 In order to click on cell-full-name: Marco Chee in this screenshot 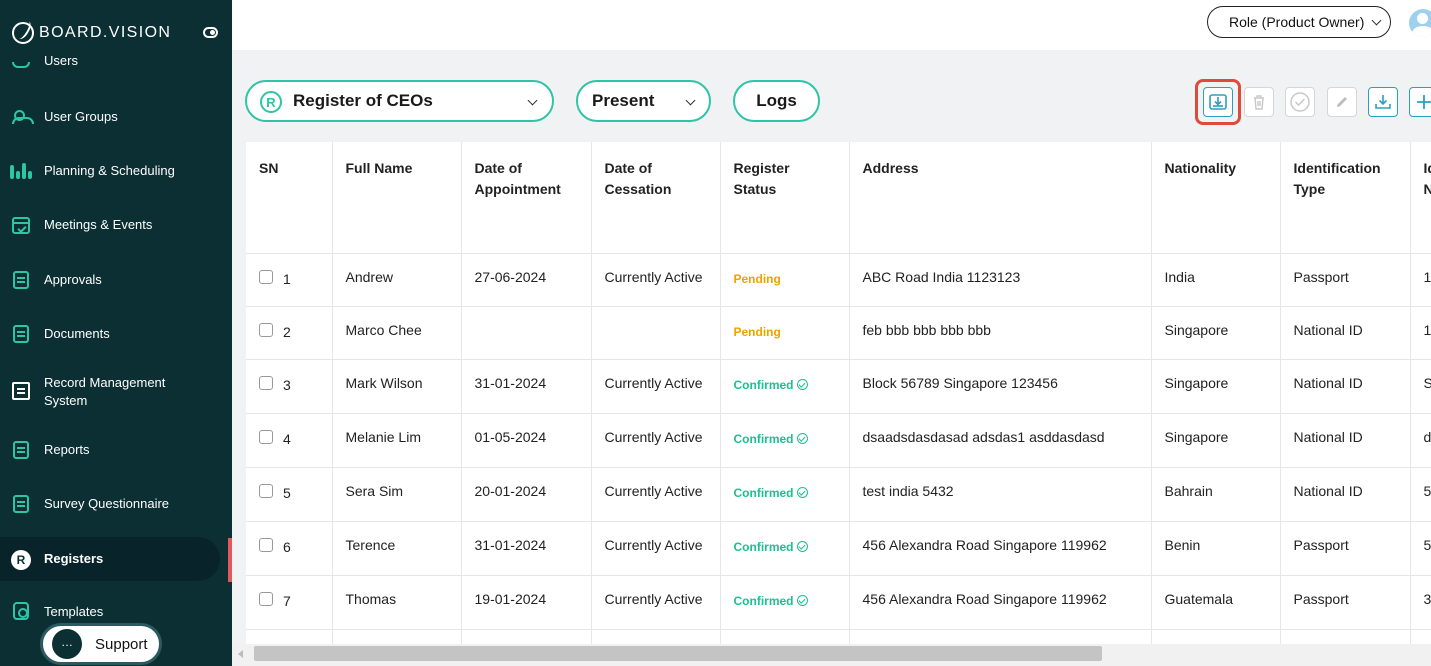, I will do `click(397, 333)`.